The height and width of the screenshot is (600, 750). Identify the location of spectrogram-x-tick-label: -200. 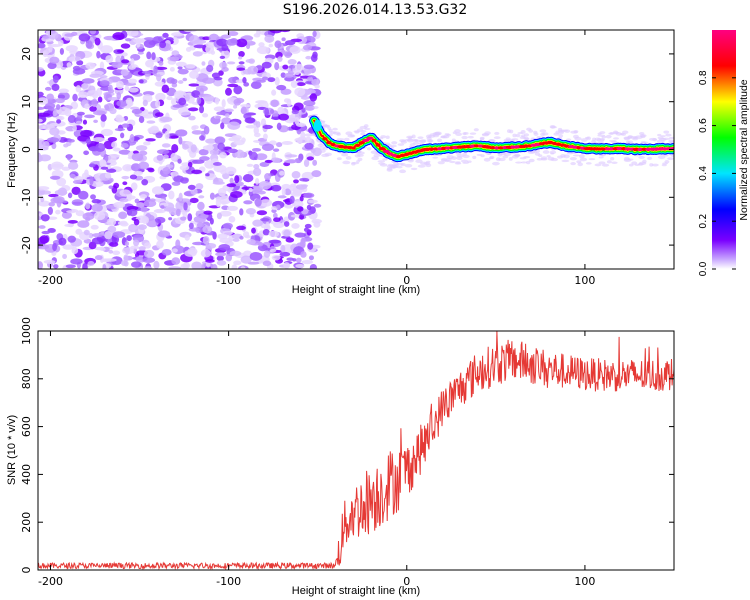
(50, 280).